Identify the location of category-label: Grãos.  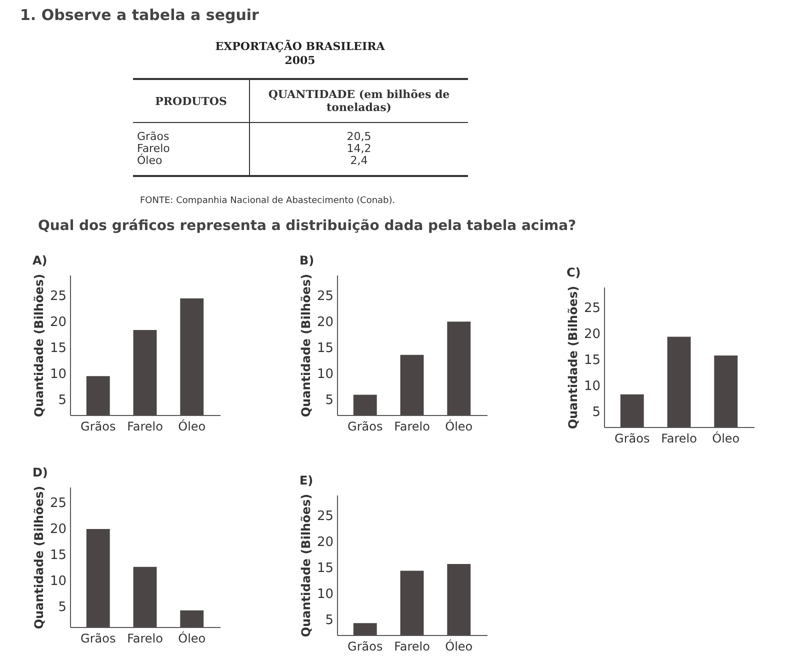
(153, 136).